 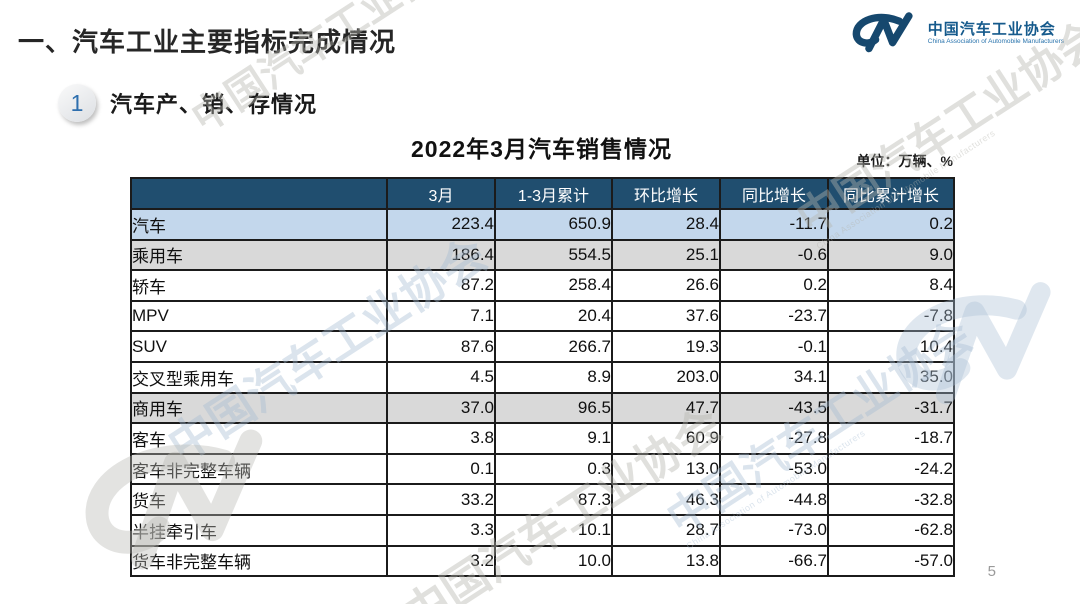 I want to click on header-cell-yoy-growth: 同比增长, so click(x=774, y=193).